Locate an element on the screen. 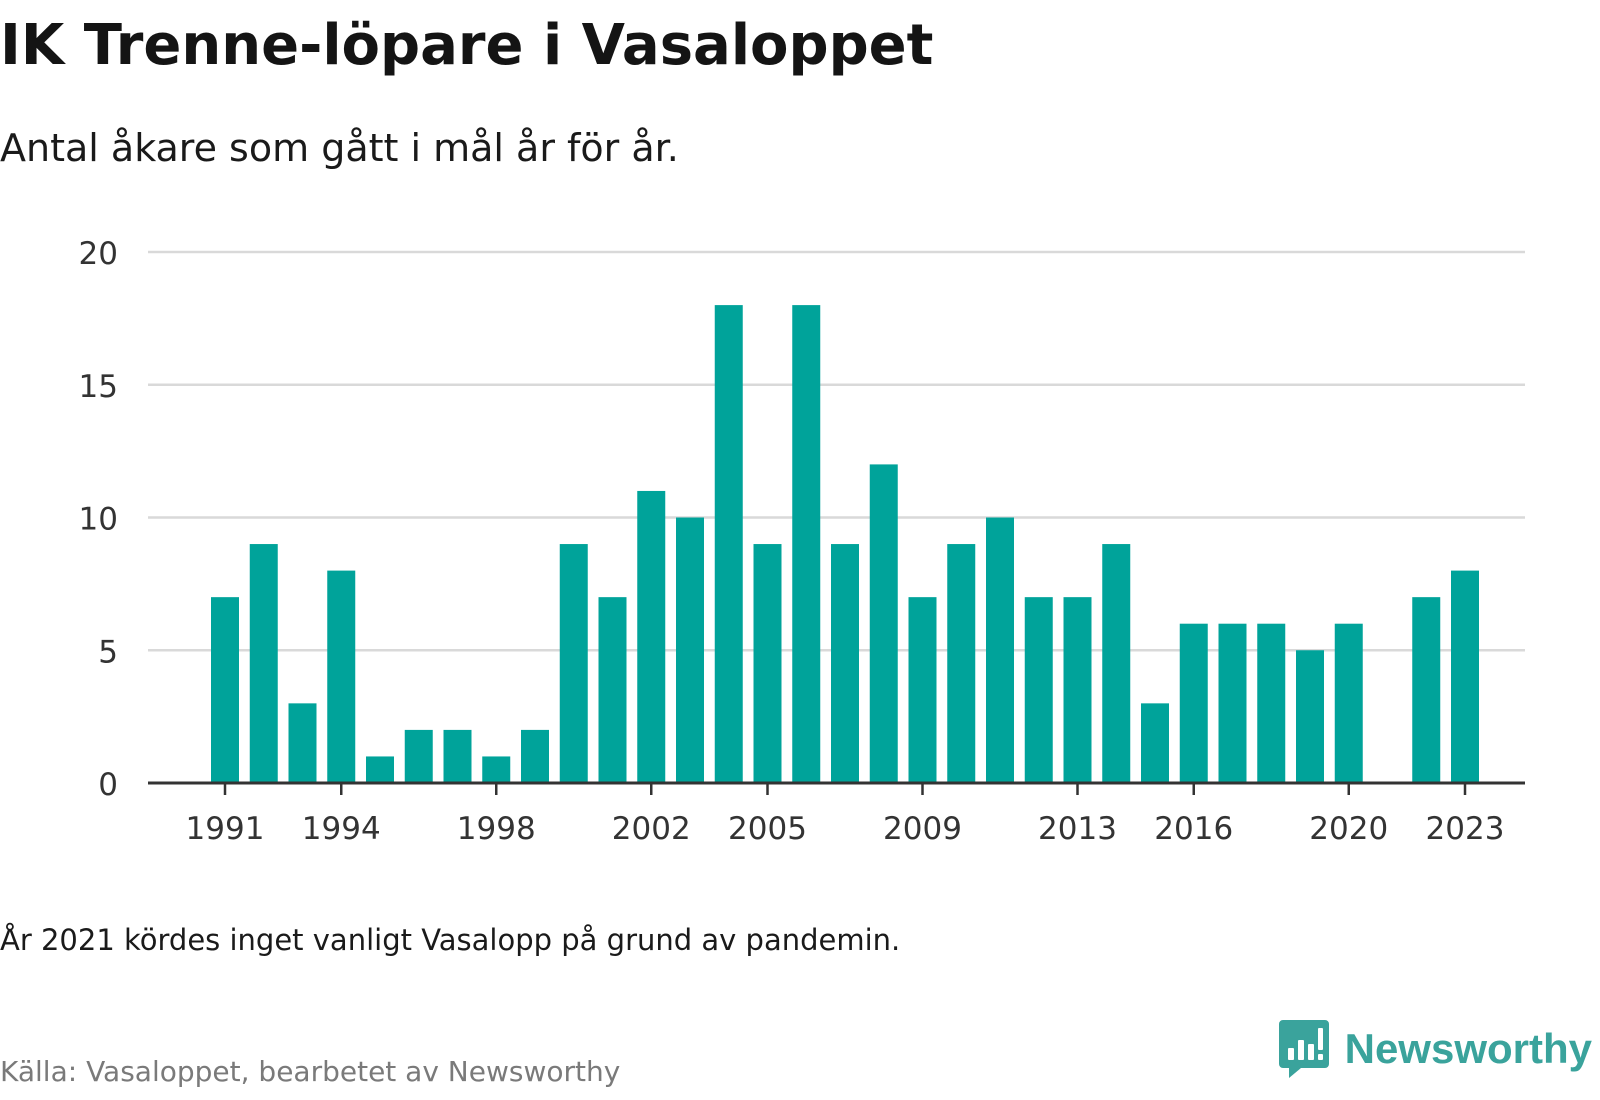 This screenshot has width=1600, height=1100. y-axis: 0 5 10 15 20 is located at coordinates (98, 519).